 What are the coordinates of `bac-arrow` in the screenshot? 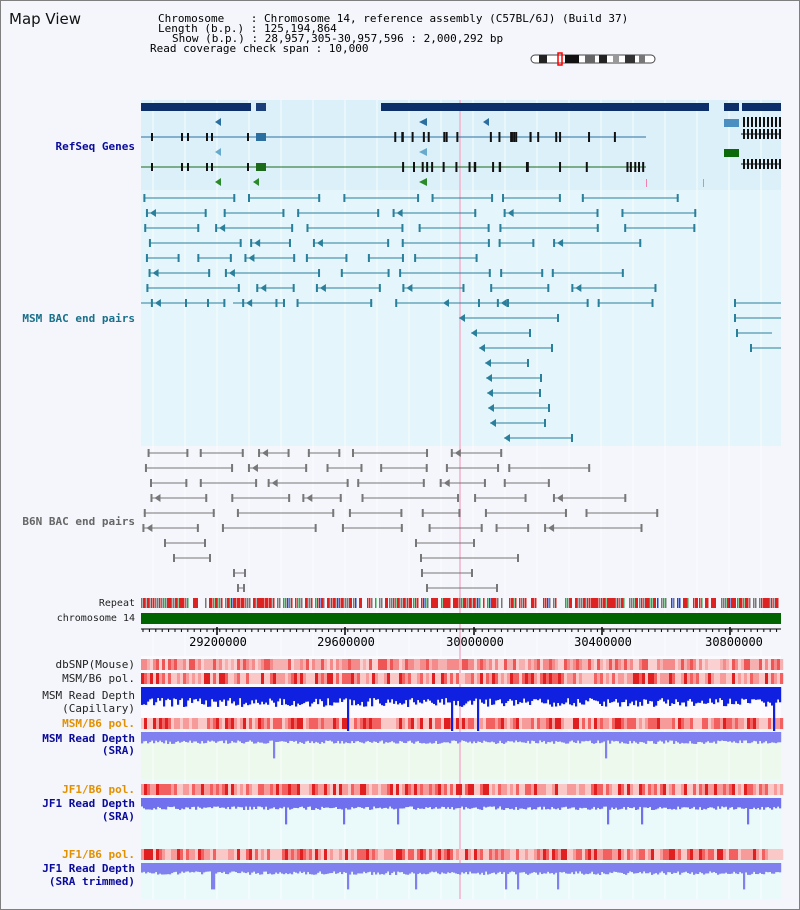 It's located at (257, 243).